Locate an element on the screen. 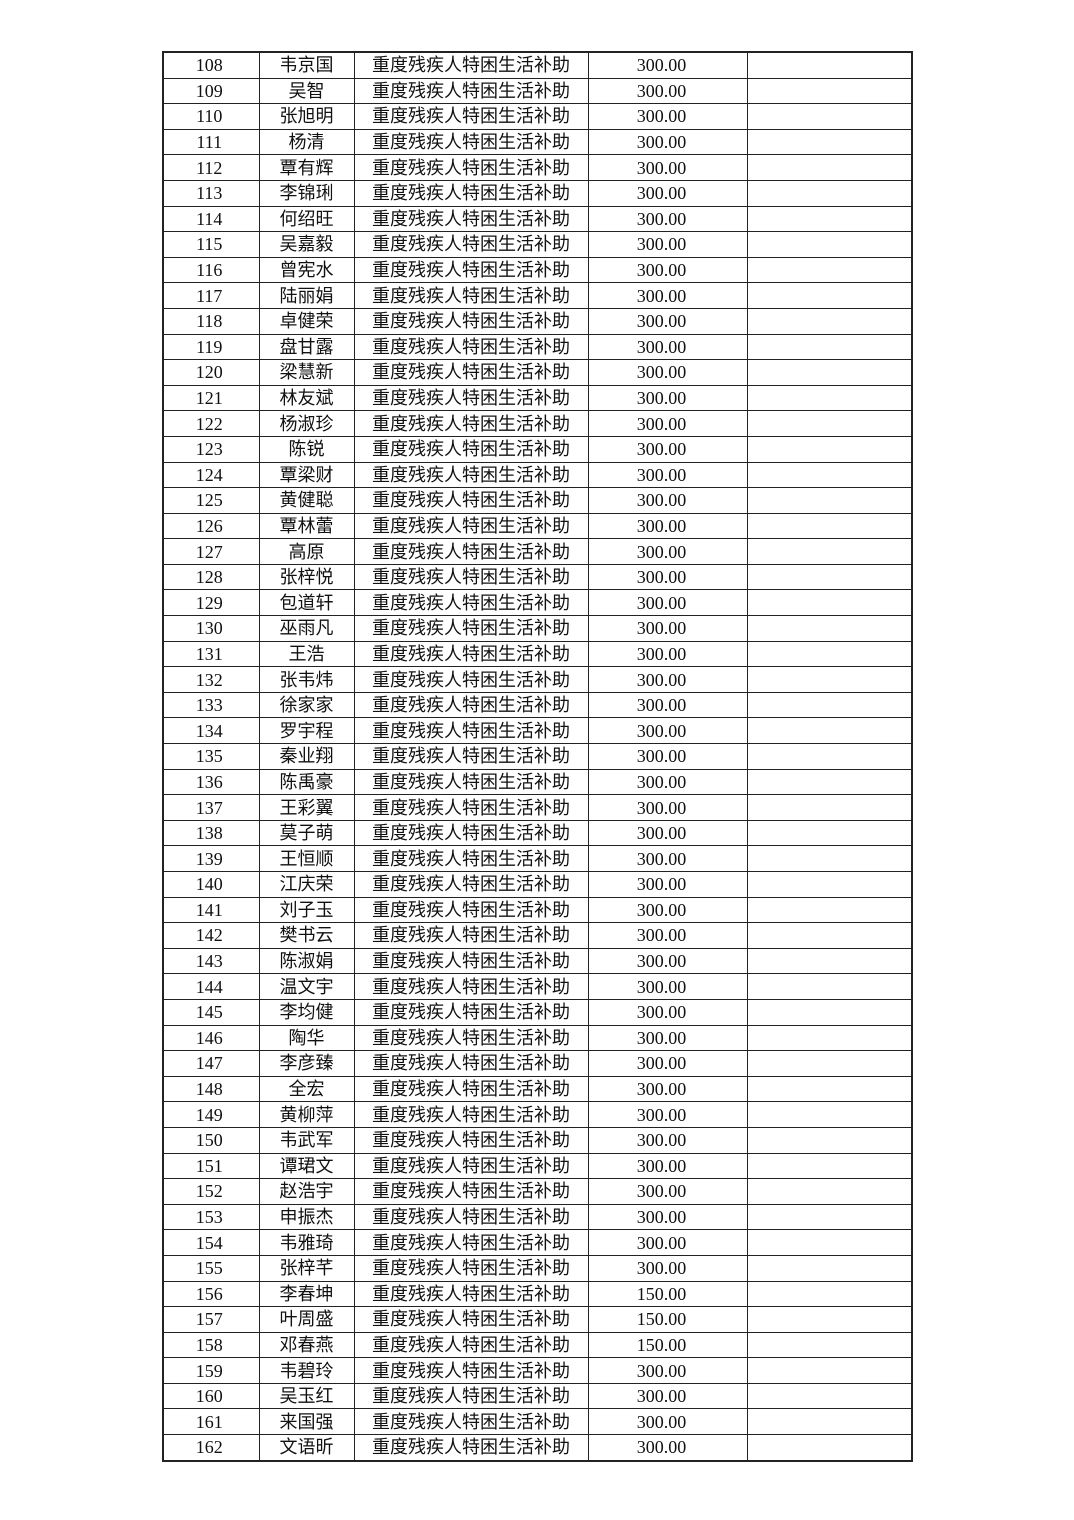 The height and width of the screenshot is (1520, 1074). table-row: 134 罗宇程 重度残疾人特困生活补助 300.00 is located at coordinates (537, 731).